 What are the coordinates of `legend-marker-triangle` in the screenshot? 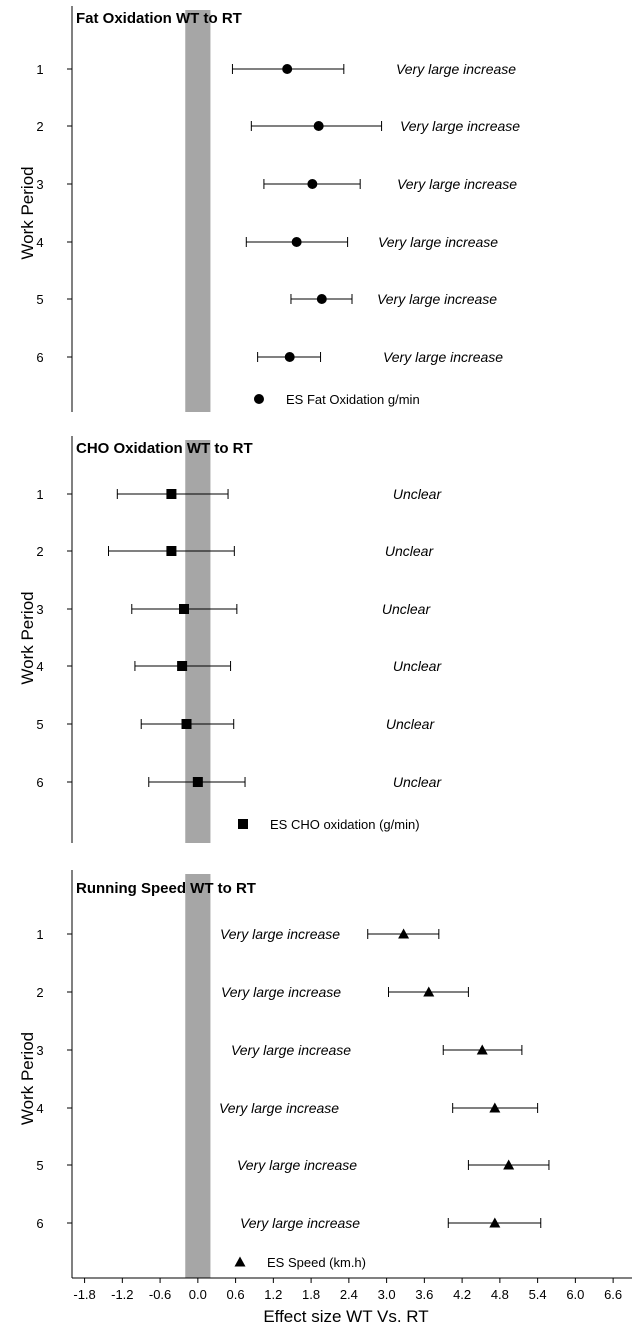 It's located at (240, 1262).